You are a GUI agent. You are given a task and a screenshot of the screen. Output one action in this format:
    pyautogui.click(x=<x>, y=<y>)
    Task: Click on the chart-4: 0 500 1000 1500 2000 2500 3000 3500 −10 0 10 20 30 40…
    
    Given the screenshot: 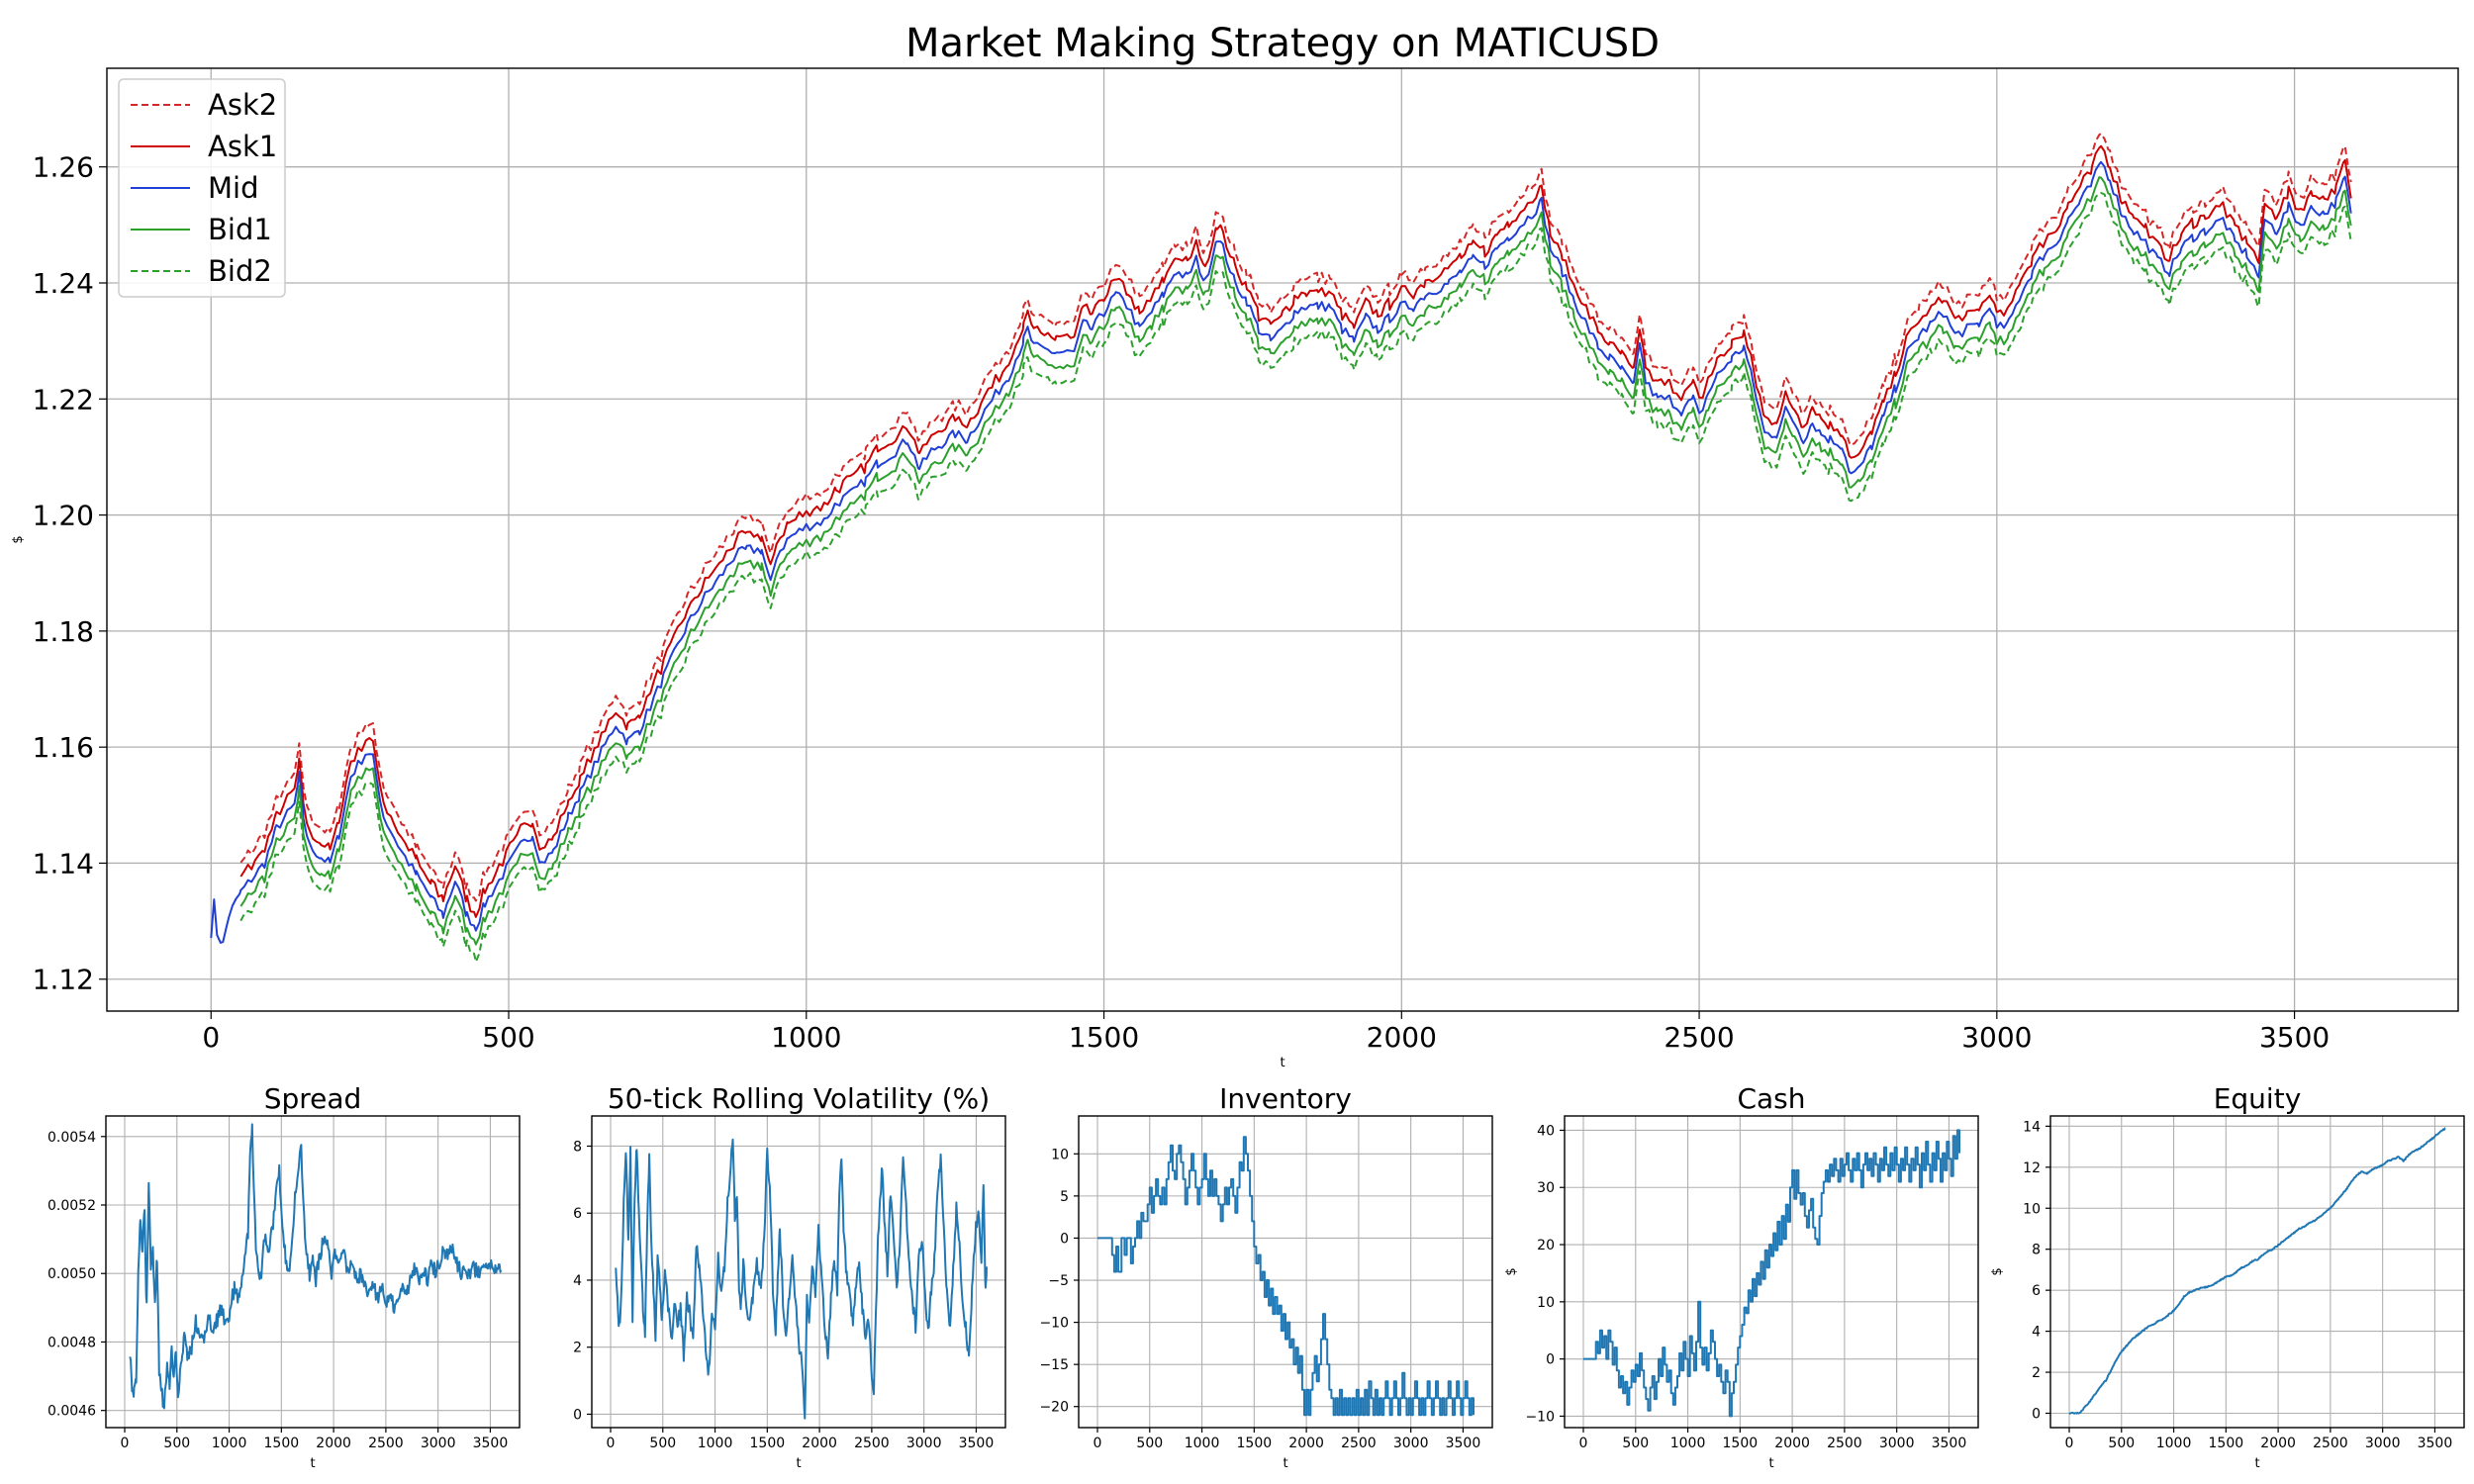 What is the action you would take?
    pyautogui.click(x=1742, y=1276)
    